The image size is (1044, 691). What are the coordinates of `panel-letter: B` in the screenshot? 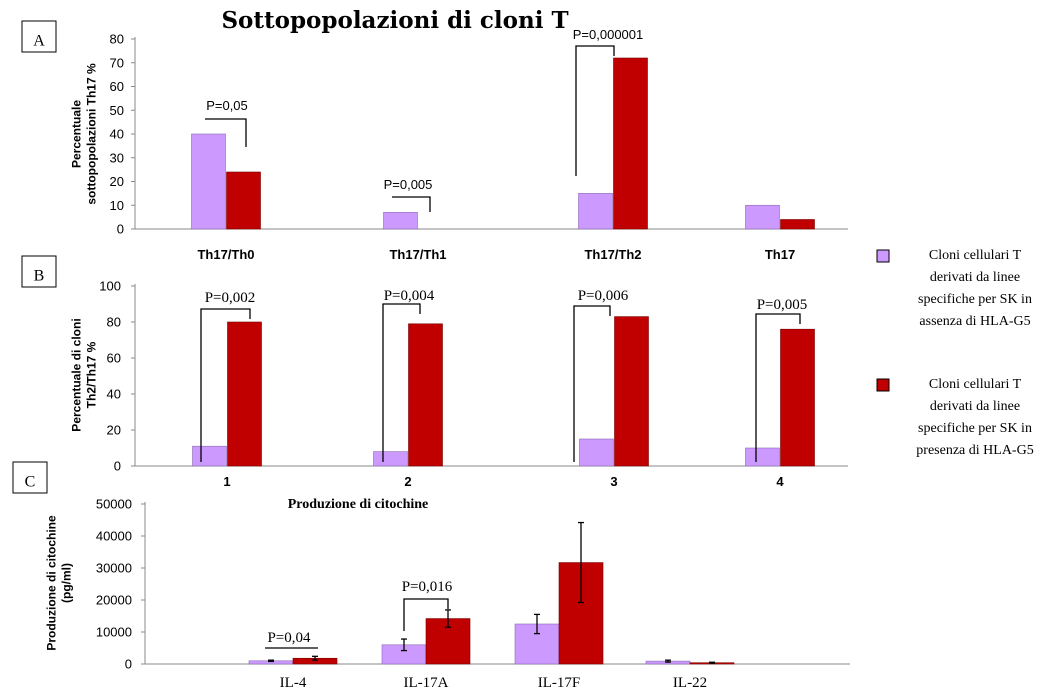 It's located at (39, 276).